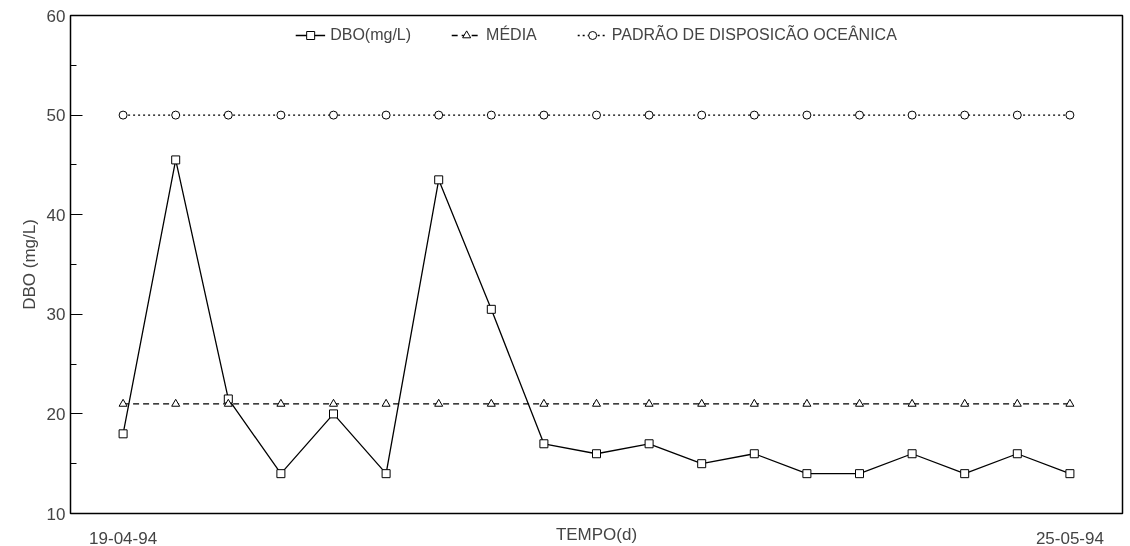 This screenshot has width=1130, height=546. I want to click on y-tick-label: 60, so click(56, 16).